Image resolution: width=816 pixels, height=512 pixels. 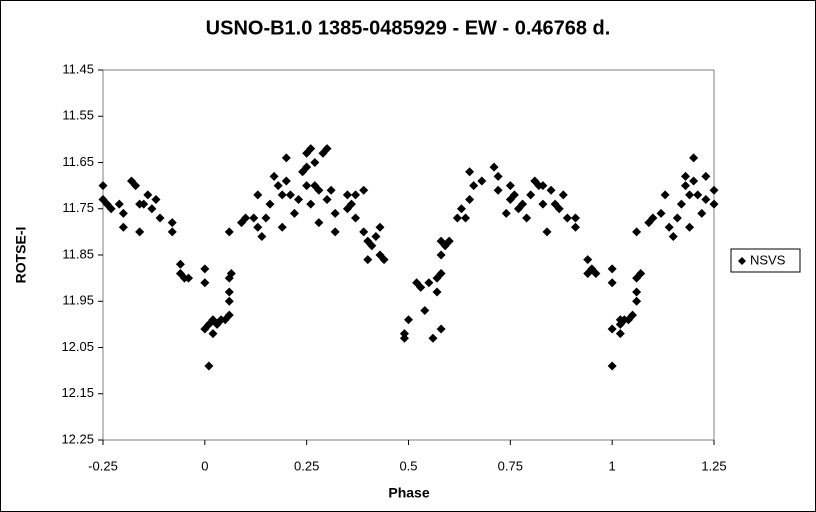 What do you see at coordinates (510, 465) in the screenshot?
I see `x-tick-label: 0.75` at bounding box center [510, 465].